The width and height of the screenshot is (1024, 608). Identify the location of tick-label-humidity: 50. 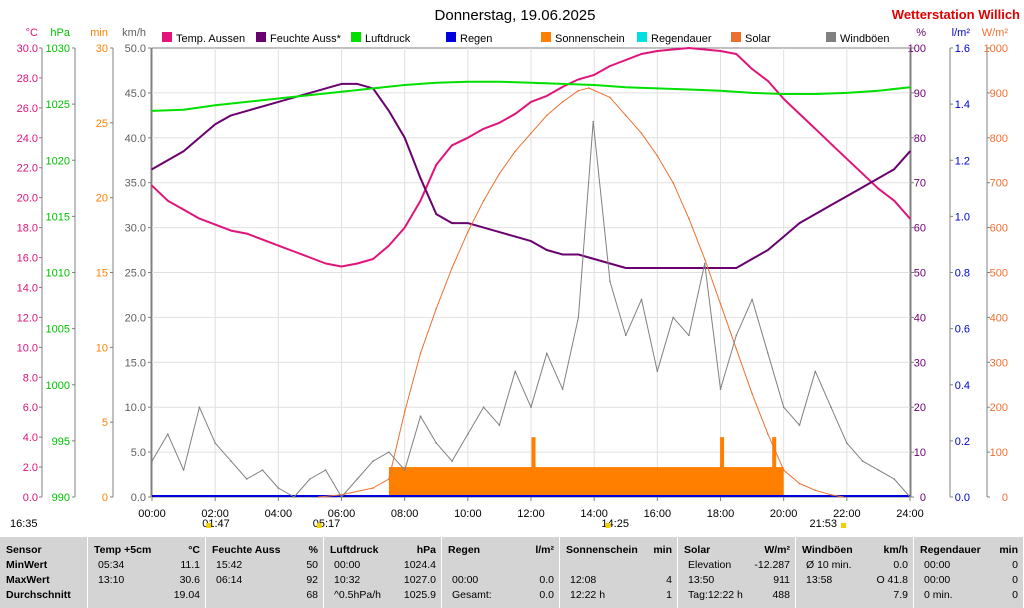
(920, 274).